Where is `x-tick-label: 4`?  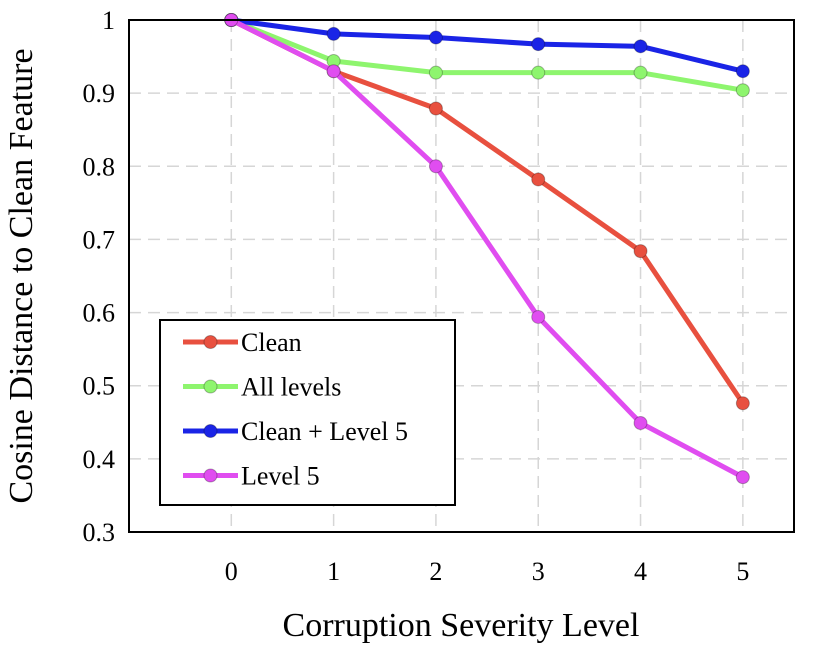 x-tick-label: 4 is located at coordinates (640, 571).